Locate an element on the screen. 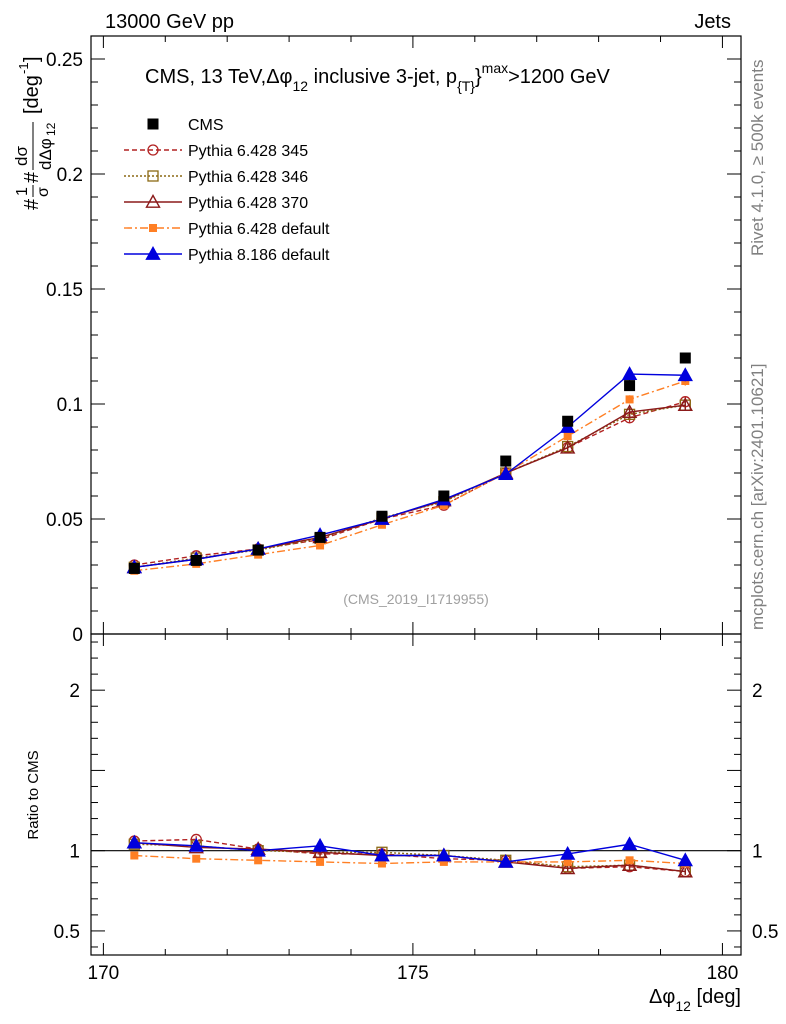 The height and width of the screenshot is (1024, 786). legend-label-1: Pythia 6.428 345 is located at coordinates (248, 151).